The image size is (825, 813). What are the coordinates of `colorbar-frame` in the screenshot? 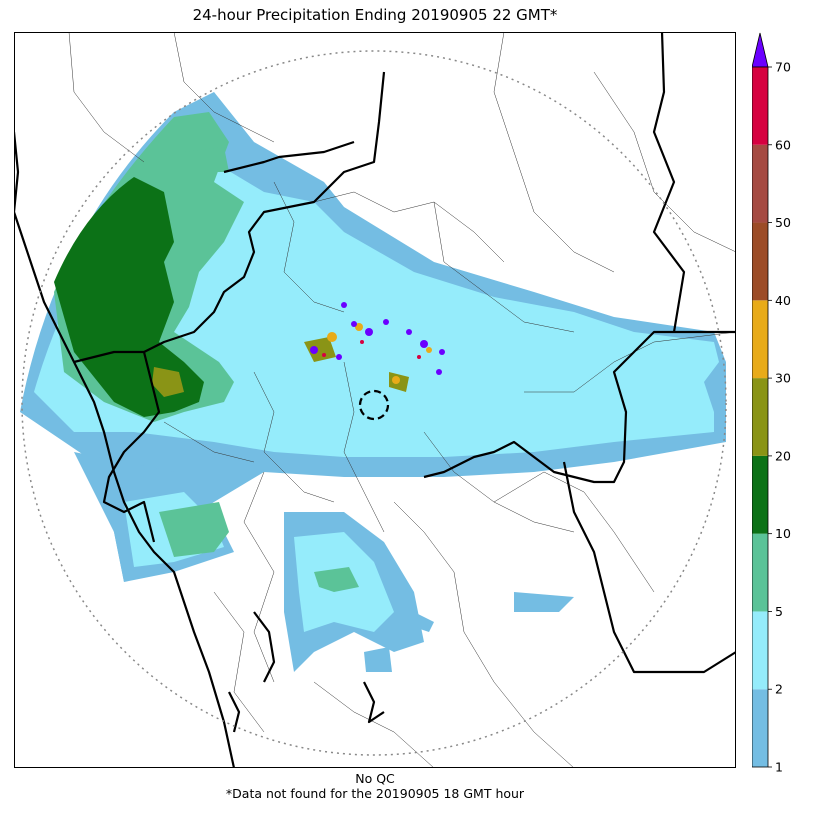 It's located at (760, 417).